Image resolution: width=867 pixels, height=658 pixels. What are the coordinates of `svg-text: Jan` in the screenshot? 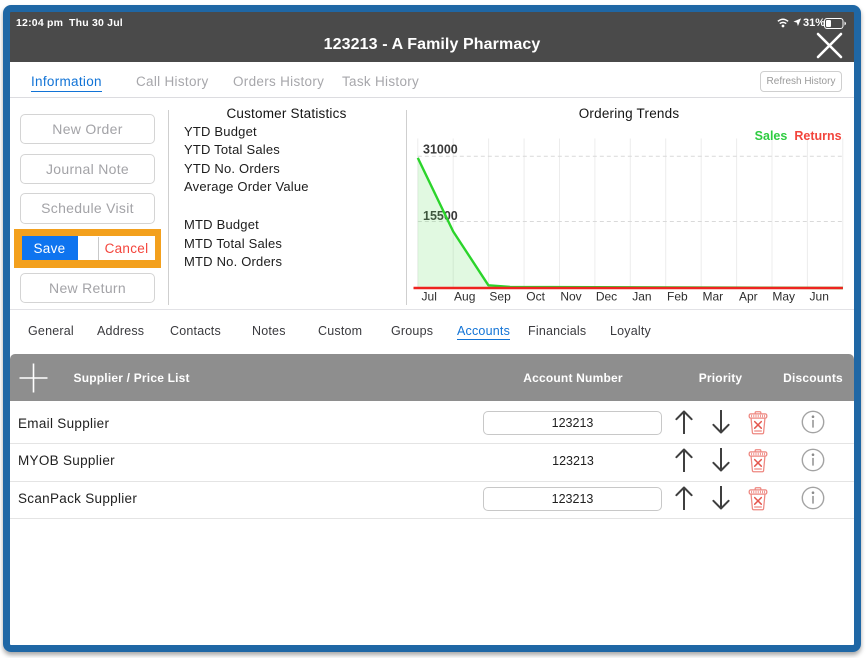 It's located at (641, 297).